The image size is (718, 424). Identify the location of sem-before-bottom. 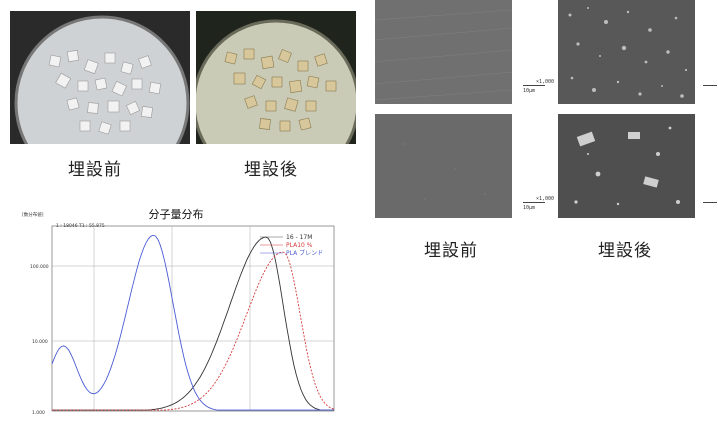
(443, 166).